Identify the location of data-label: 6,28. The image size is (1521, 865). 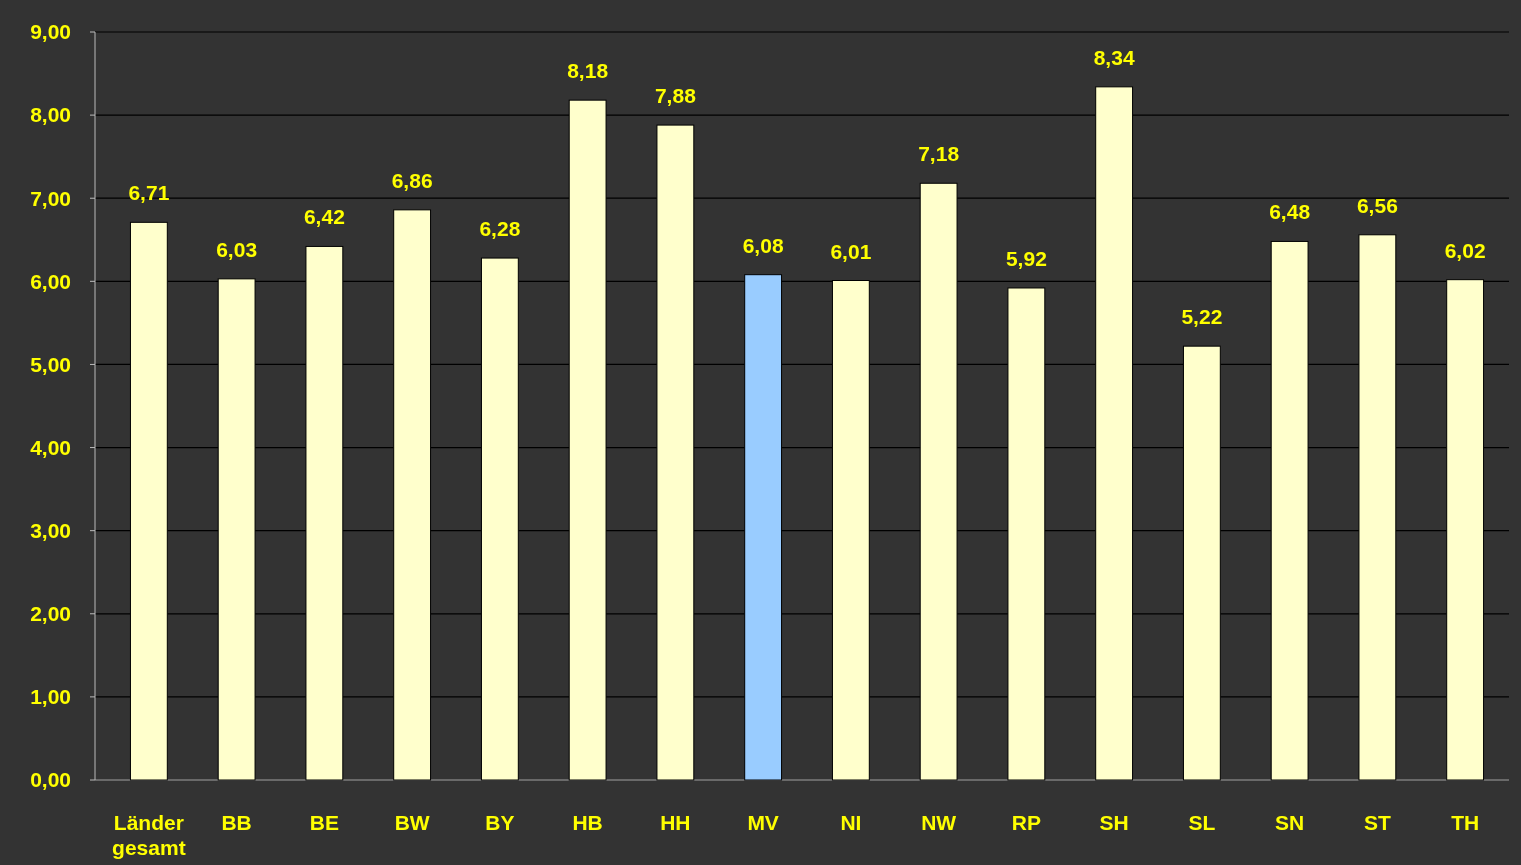
(500, 229).